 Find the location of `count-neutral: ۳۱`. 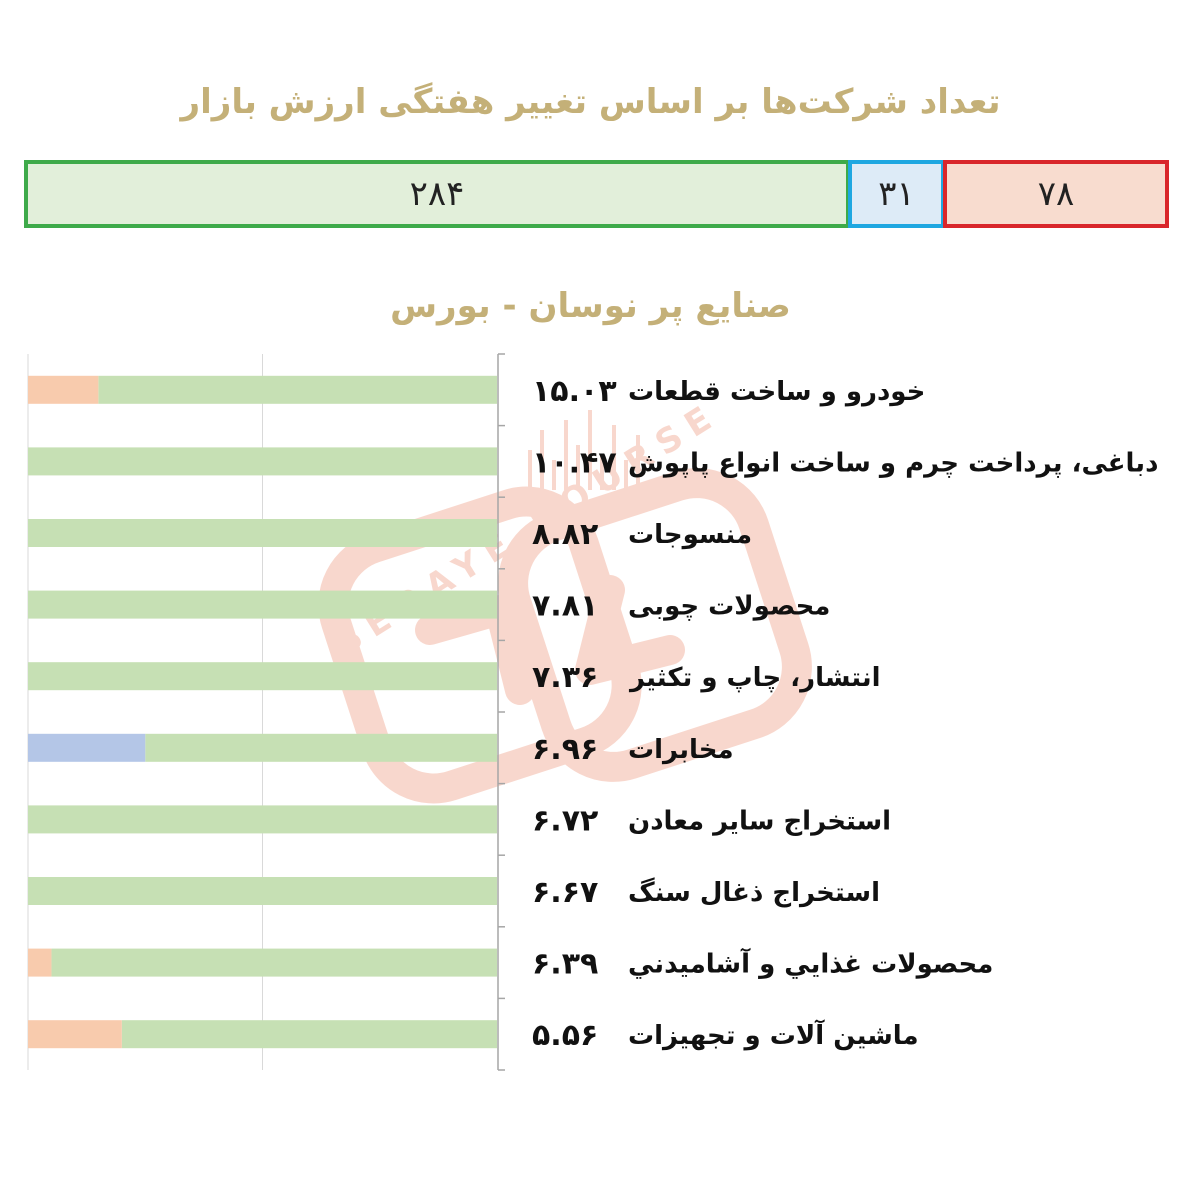

count-neutral: ۳۱ is located at coordinates (896, 194).